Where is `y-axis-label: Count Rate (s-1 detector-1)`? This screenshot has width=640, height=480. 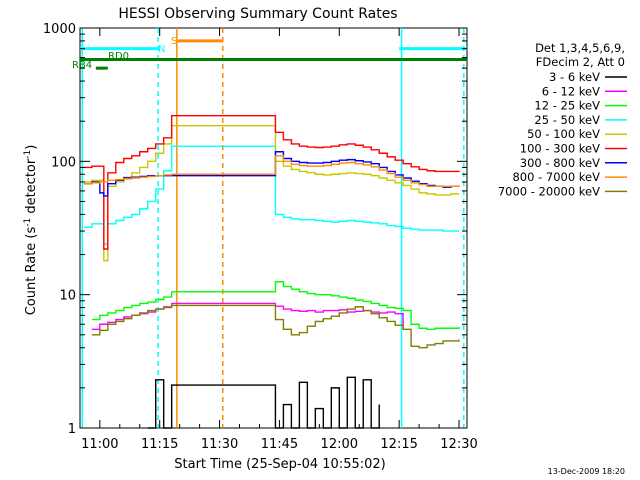
y-axis-label: Count Rate (s-1 detector-1) is located at coordinates (31, 230).